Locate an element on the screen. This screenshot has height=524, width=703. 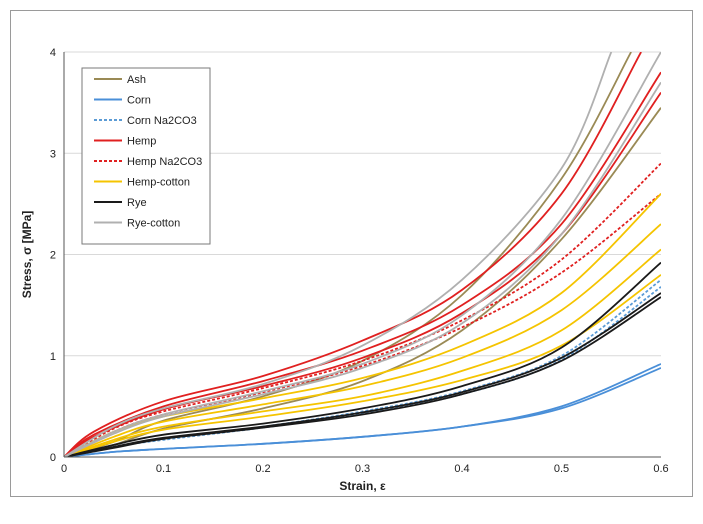
x-tick-labels: 0 0.1 0.2 0.3 0.4 0.5 0.6 is located at coordinates (365, 469).